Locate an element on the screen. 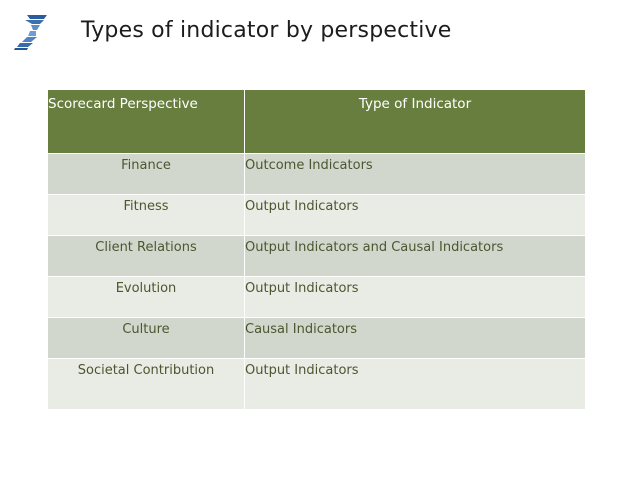  table-row: Societal Contribution Output Indicators is located at coordinates (316, 384).